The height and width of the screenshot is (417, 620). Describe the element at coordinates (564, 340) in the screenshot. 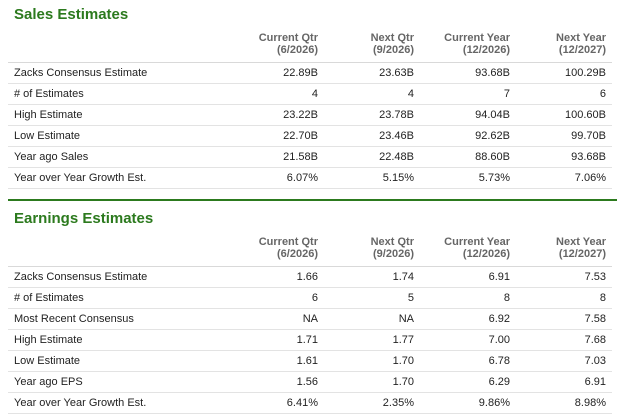

I see `cell-value: 7.68` at that location.